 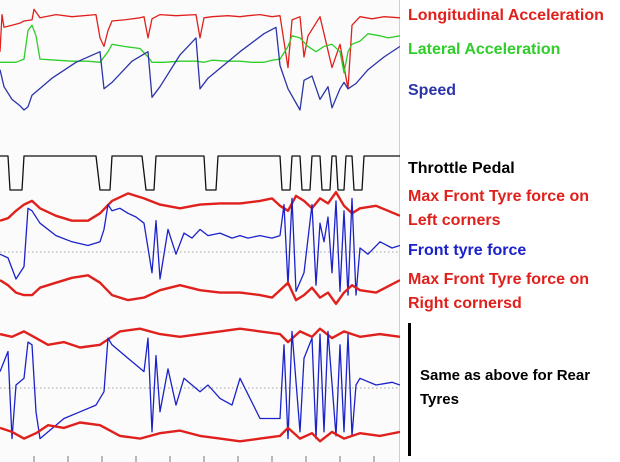 I want to click on legend-max-front-right: Max Front Tyre force on Right cornersd, so click(x=498, y=292).